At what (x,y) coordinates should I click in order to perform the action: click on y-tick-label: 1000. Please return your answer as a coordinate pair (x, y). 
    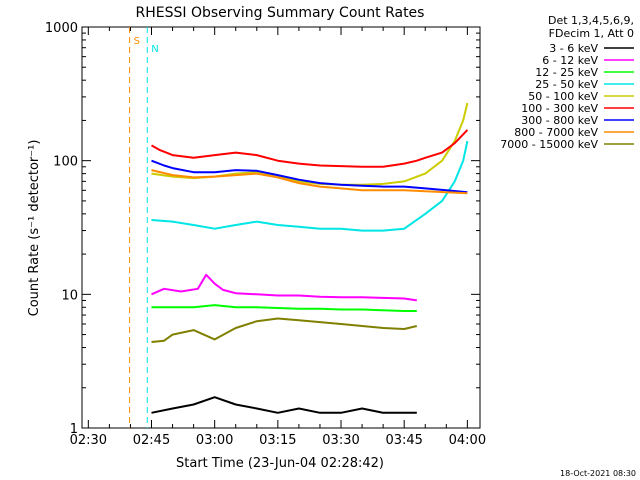
    Looking at the image, I should click on (61, 28).